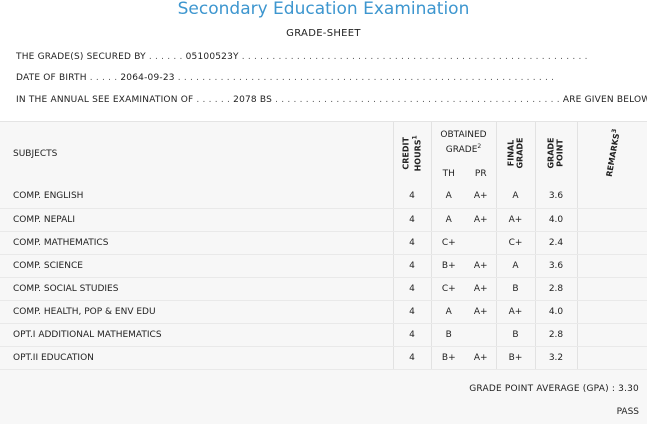  What do you see at coordinates (611, 153) in the screenshot?
I see `header-remarks: REMARKS3` at bounding box center [611, 153].